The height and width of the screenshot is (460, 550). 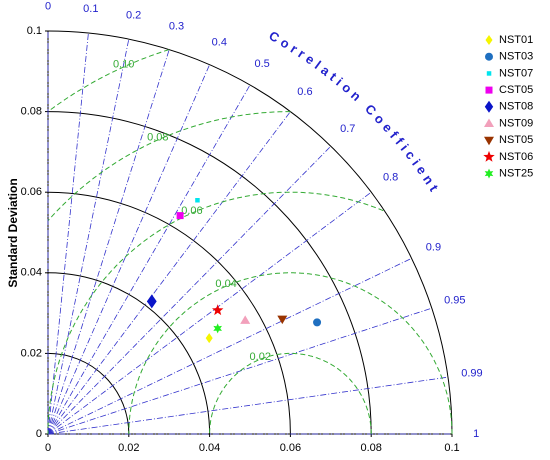 I want to click on y-tick-label: 0.02, so click(x=31, y=353).